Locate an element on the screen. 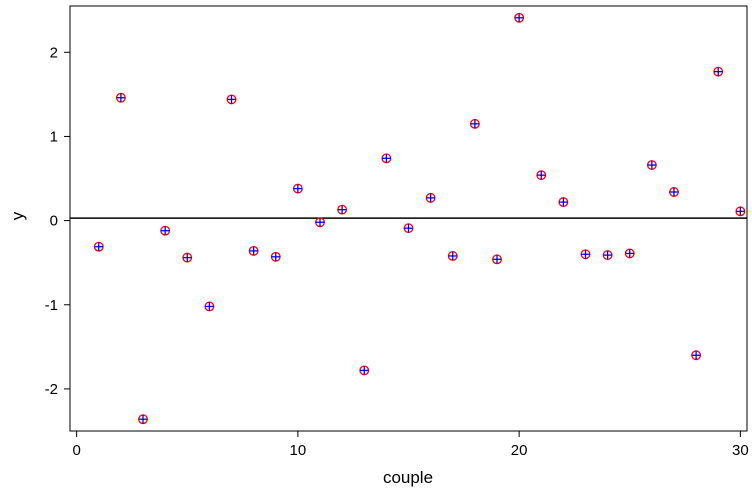 The height and width of the screenshot is (491, 752). x-tick-label: 30 is located at coordinates (740, 450).